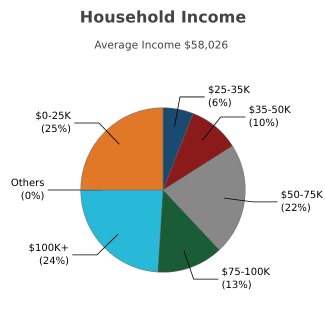  I want to click on data-label: (6%), so click(220, 104).